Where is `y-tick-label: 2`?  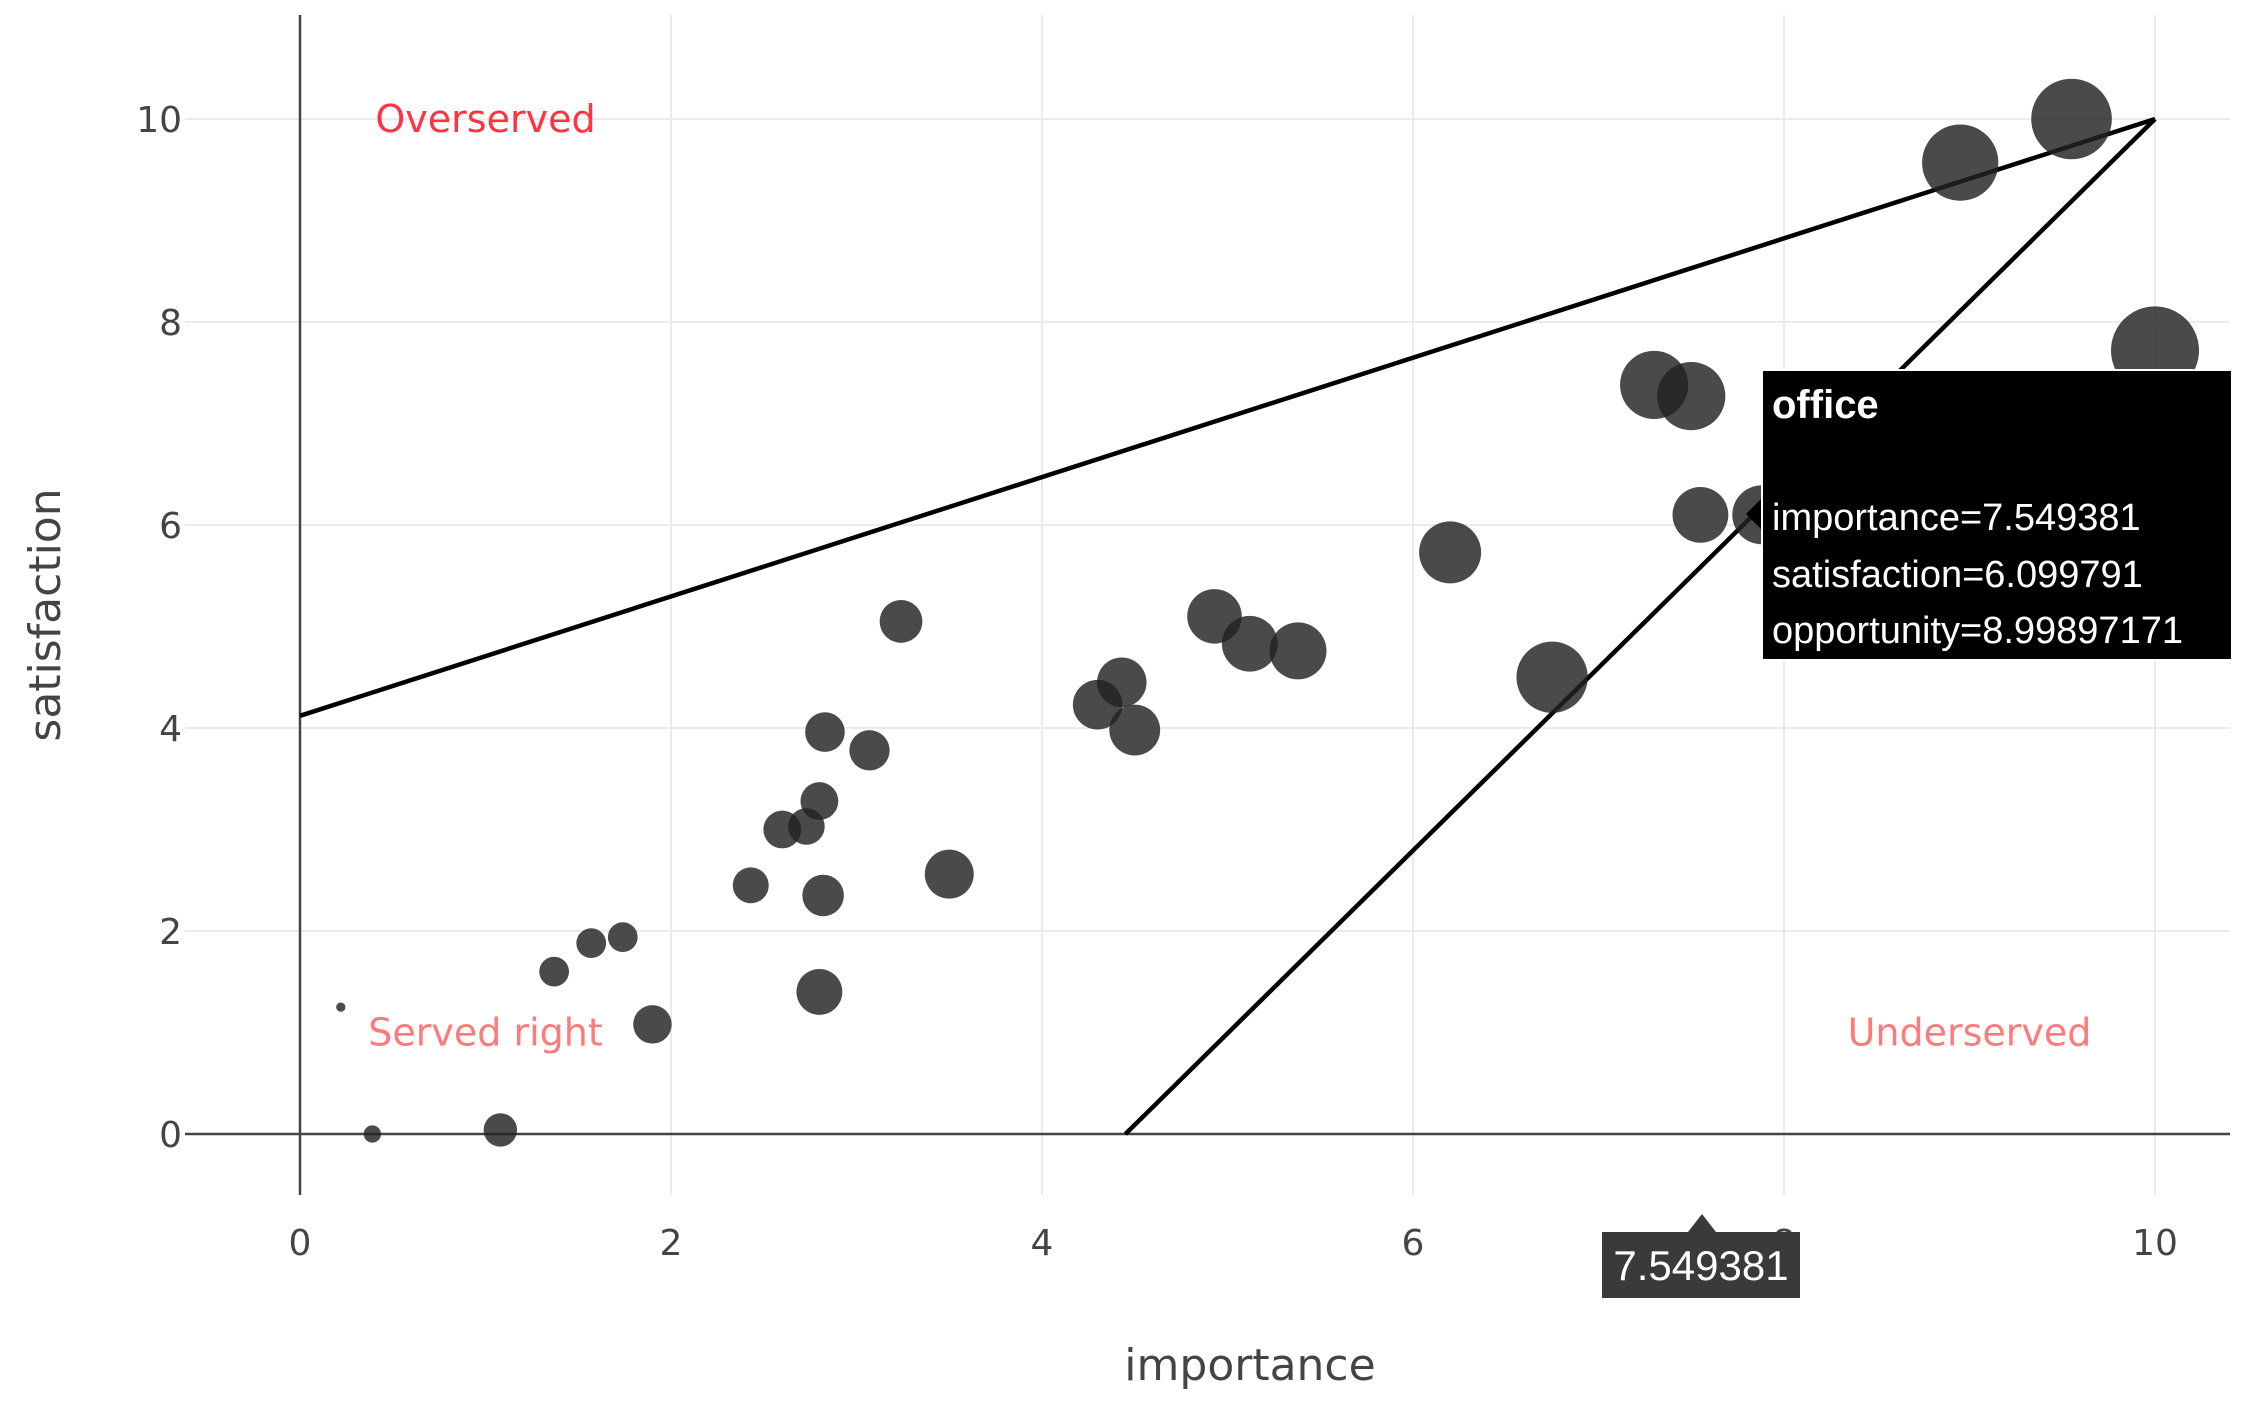
y-tick-label: 2 is located at coordinates (170, 932).